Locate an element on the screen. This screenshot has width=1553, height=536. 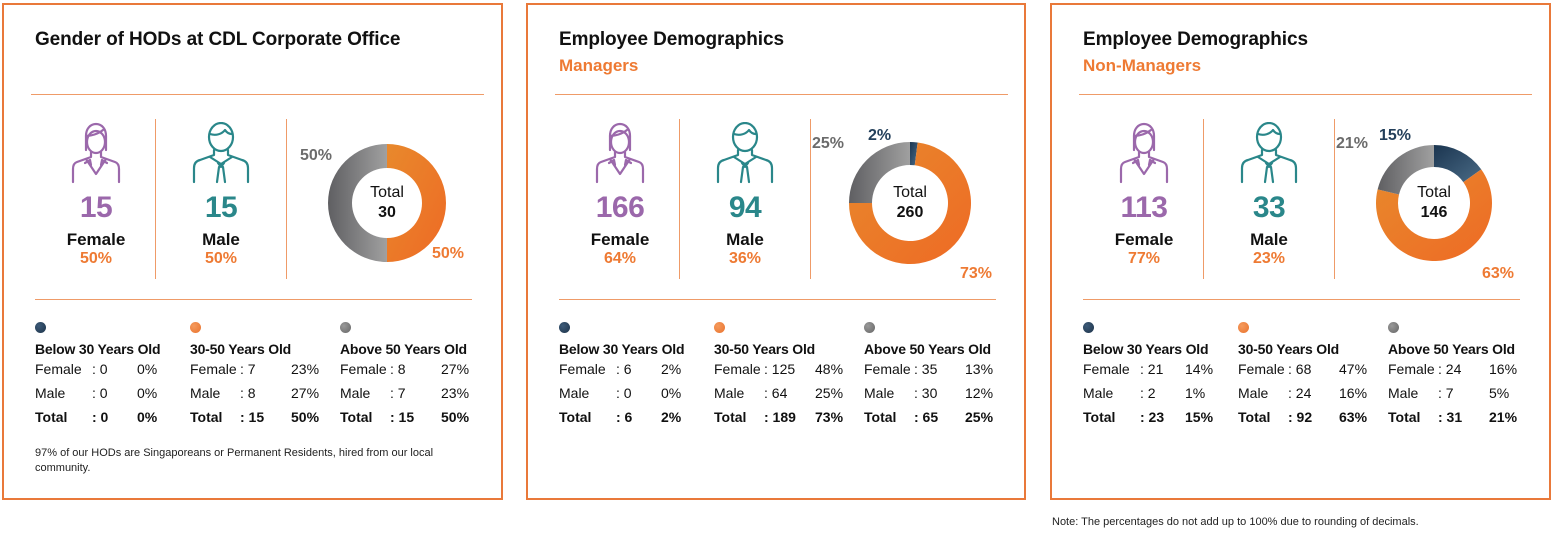
age-row-female: Female: 24 16% is located at coordinates (1452, 369).